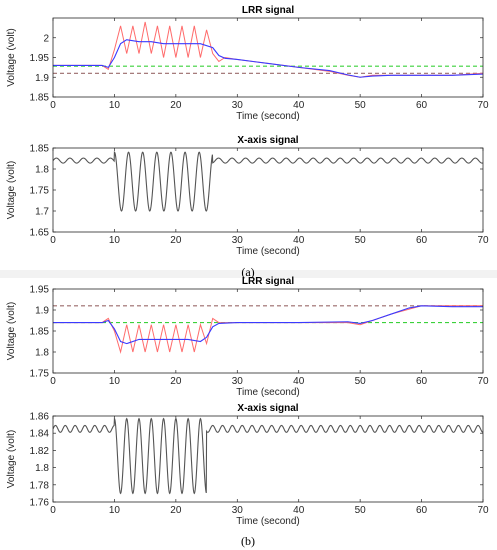 This screenshot has width=497, height=550. What do you see at coordinates (247, 272) in the screenshot?
I see `caption-a: (a)` at bounding box center [247, 272].